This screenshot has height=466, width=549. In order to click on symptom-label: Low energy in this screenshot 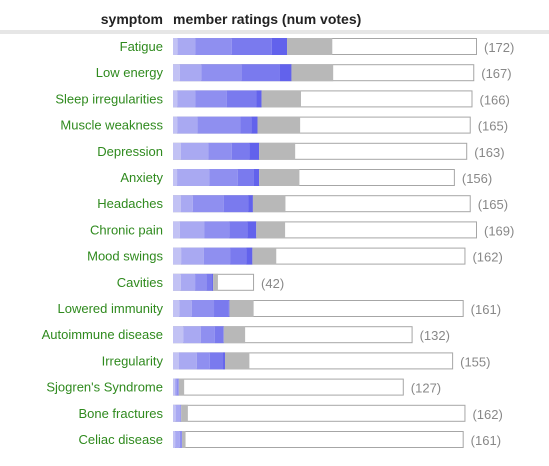, I will do `click(130, 72)`.